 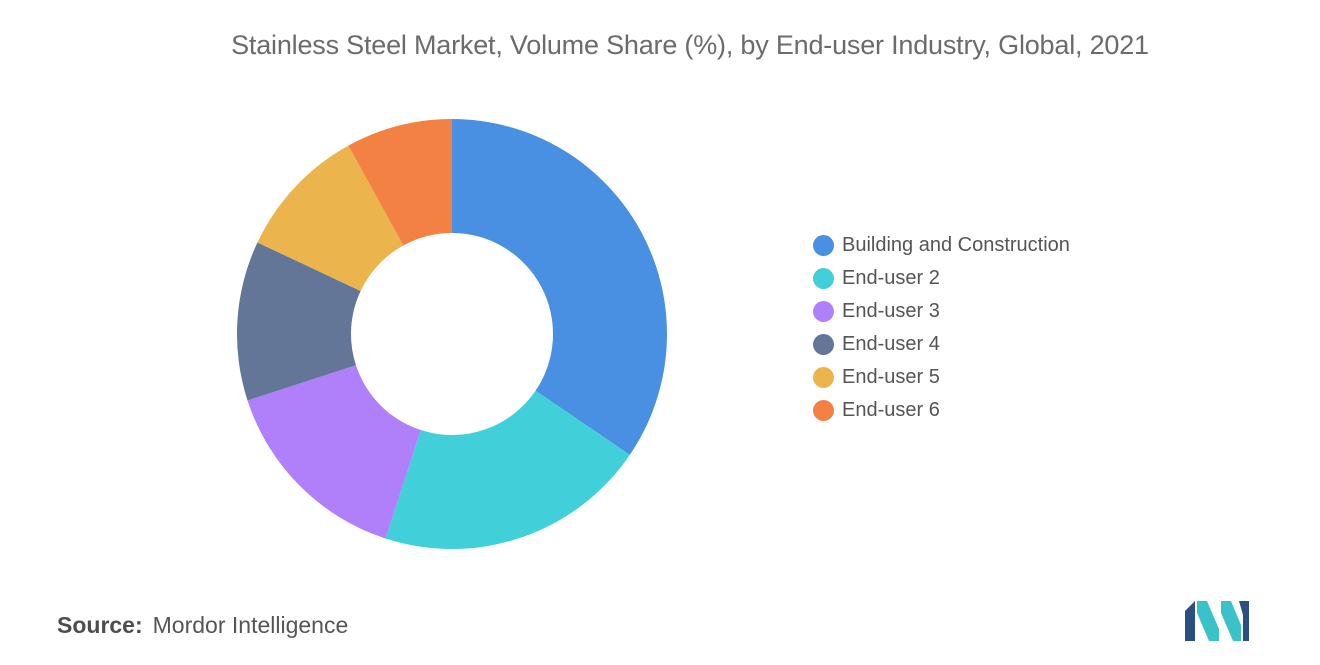 What do you see at coordinates (1231, 621) in the screenshot?
I see `logo-shape-mid-right` at bounding box center [1231, 621].